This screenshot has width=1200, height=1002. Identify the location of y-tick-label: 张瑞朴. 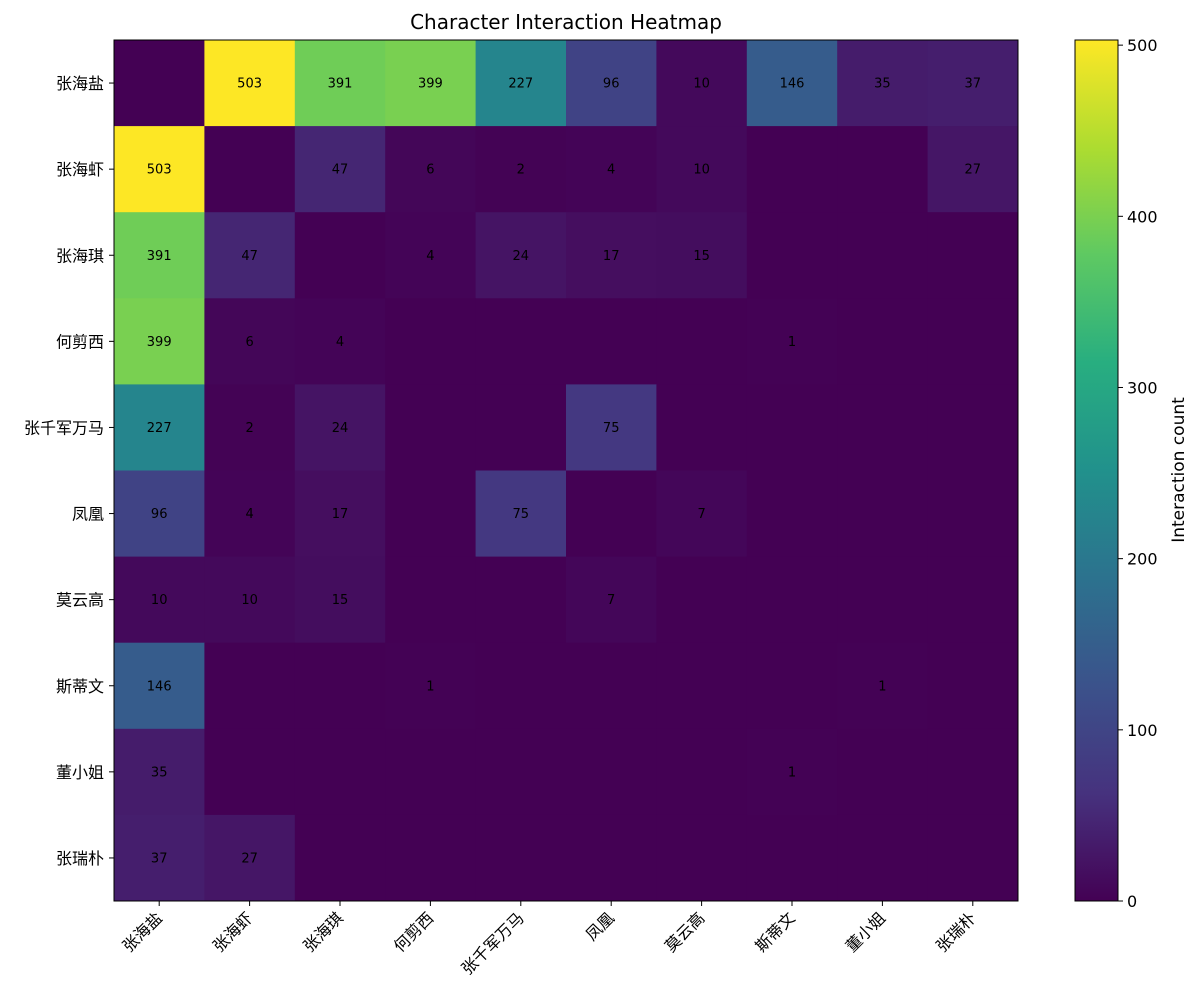
(80, 858).